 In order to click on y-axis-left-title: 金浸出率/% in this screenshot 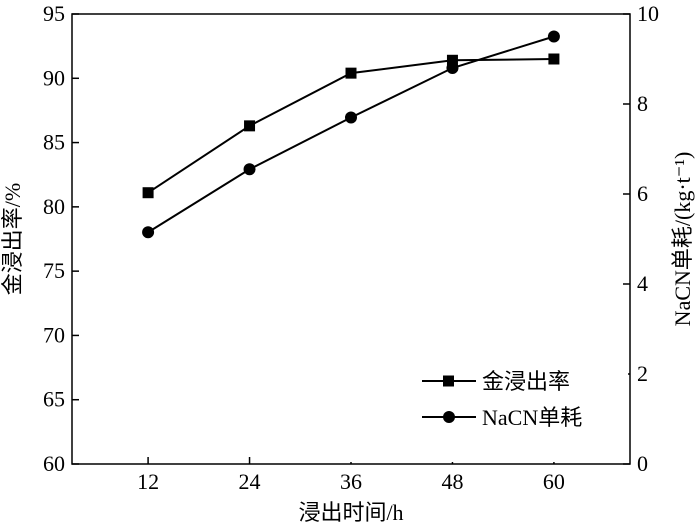, I will do `click(12, 239)`.